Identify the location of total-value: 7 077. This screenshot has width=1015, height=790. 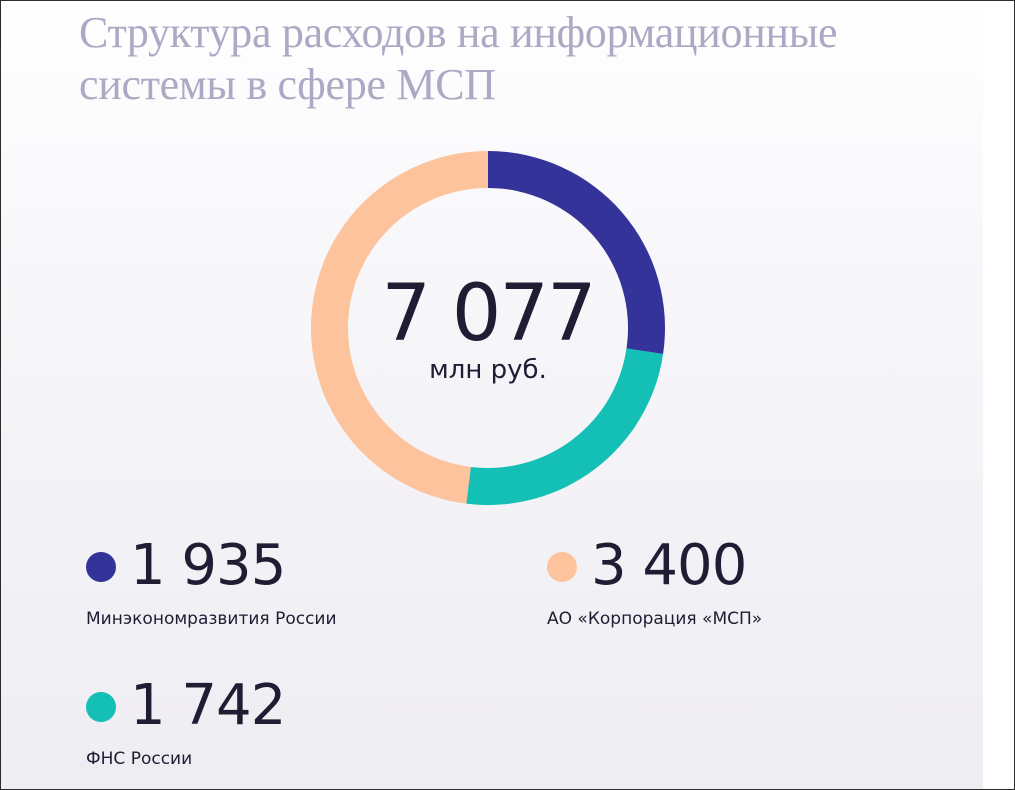
(488, 314).